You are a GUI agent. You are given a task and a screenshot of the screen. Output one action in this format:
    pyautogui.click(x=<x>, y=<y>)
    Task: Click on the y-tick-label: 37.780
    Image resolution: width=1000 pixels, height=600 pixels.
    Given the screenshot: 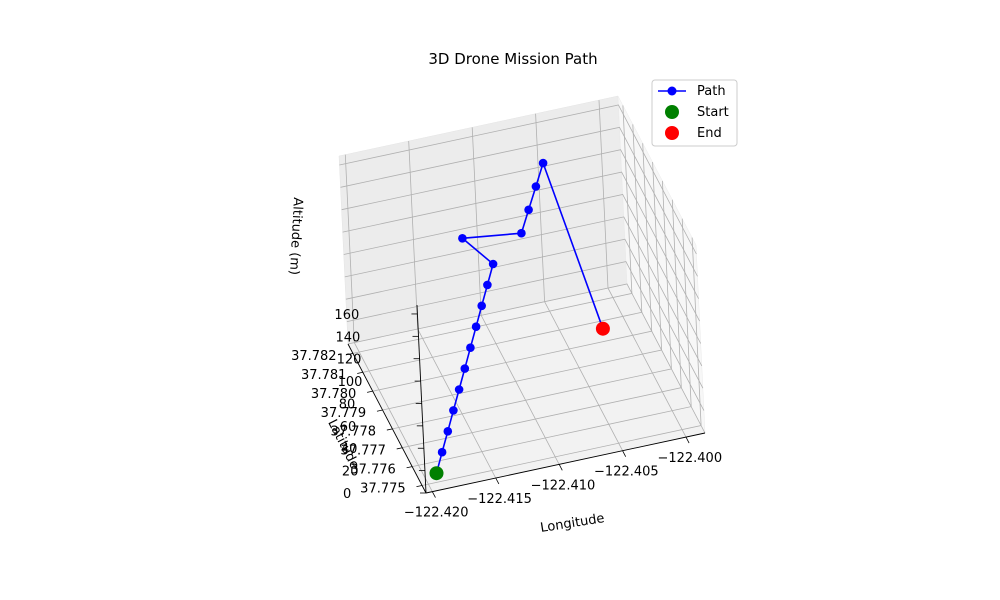 What is the action you would take?
    pyautogui.click(x=334, y=394)
    